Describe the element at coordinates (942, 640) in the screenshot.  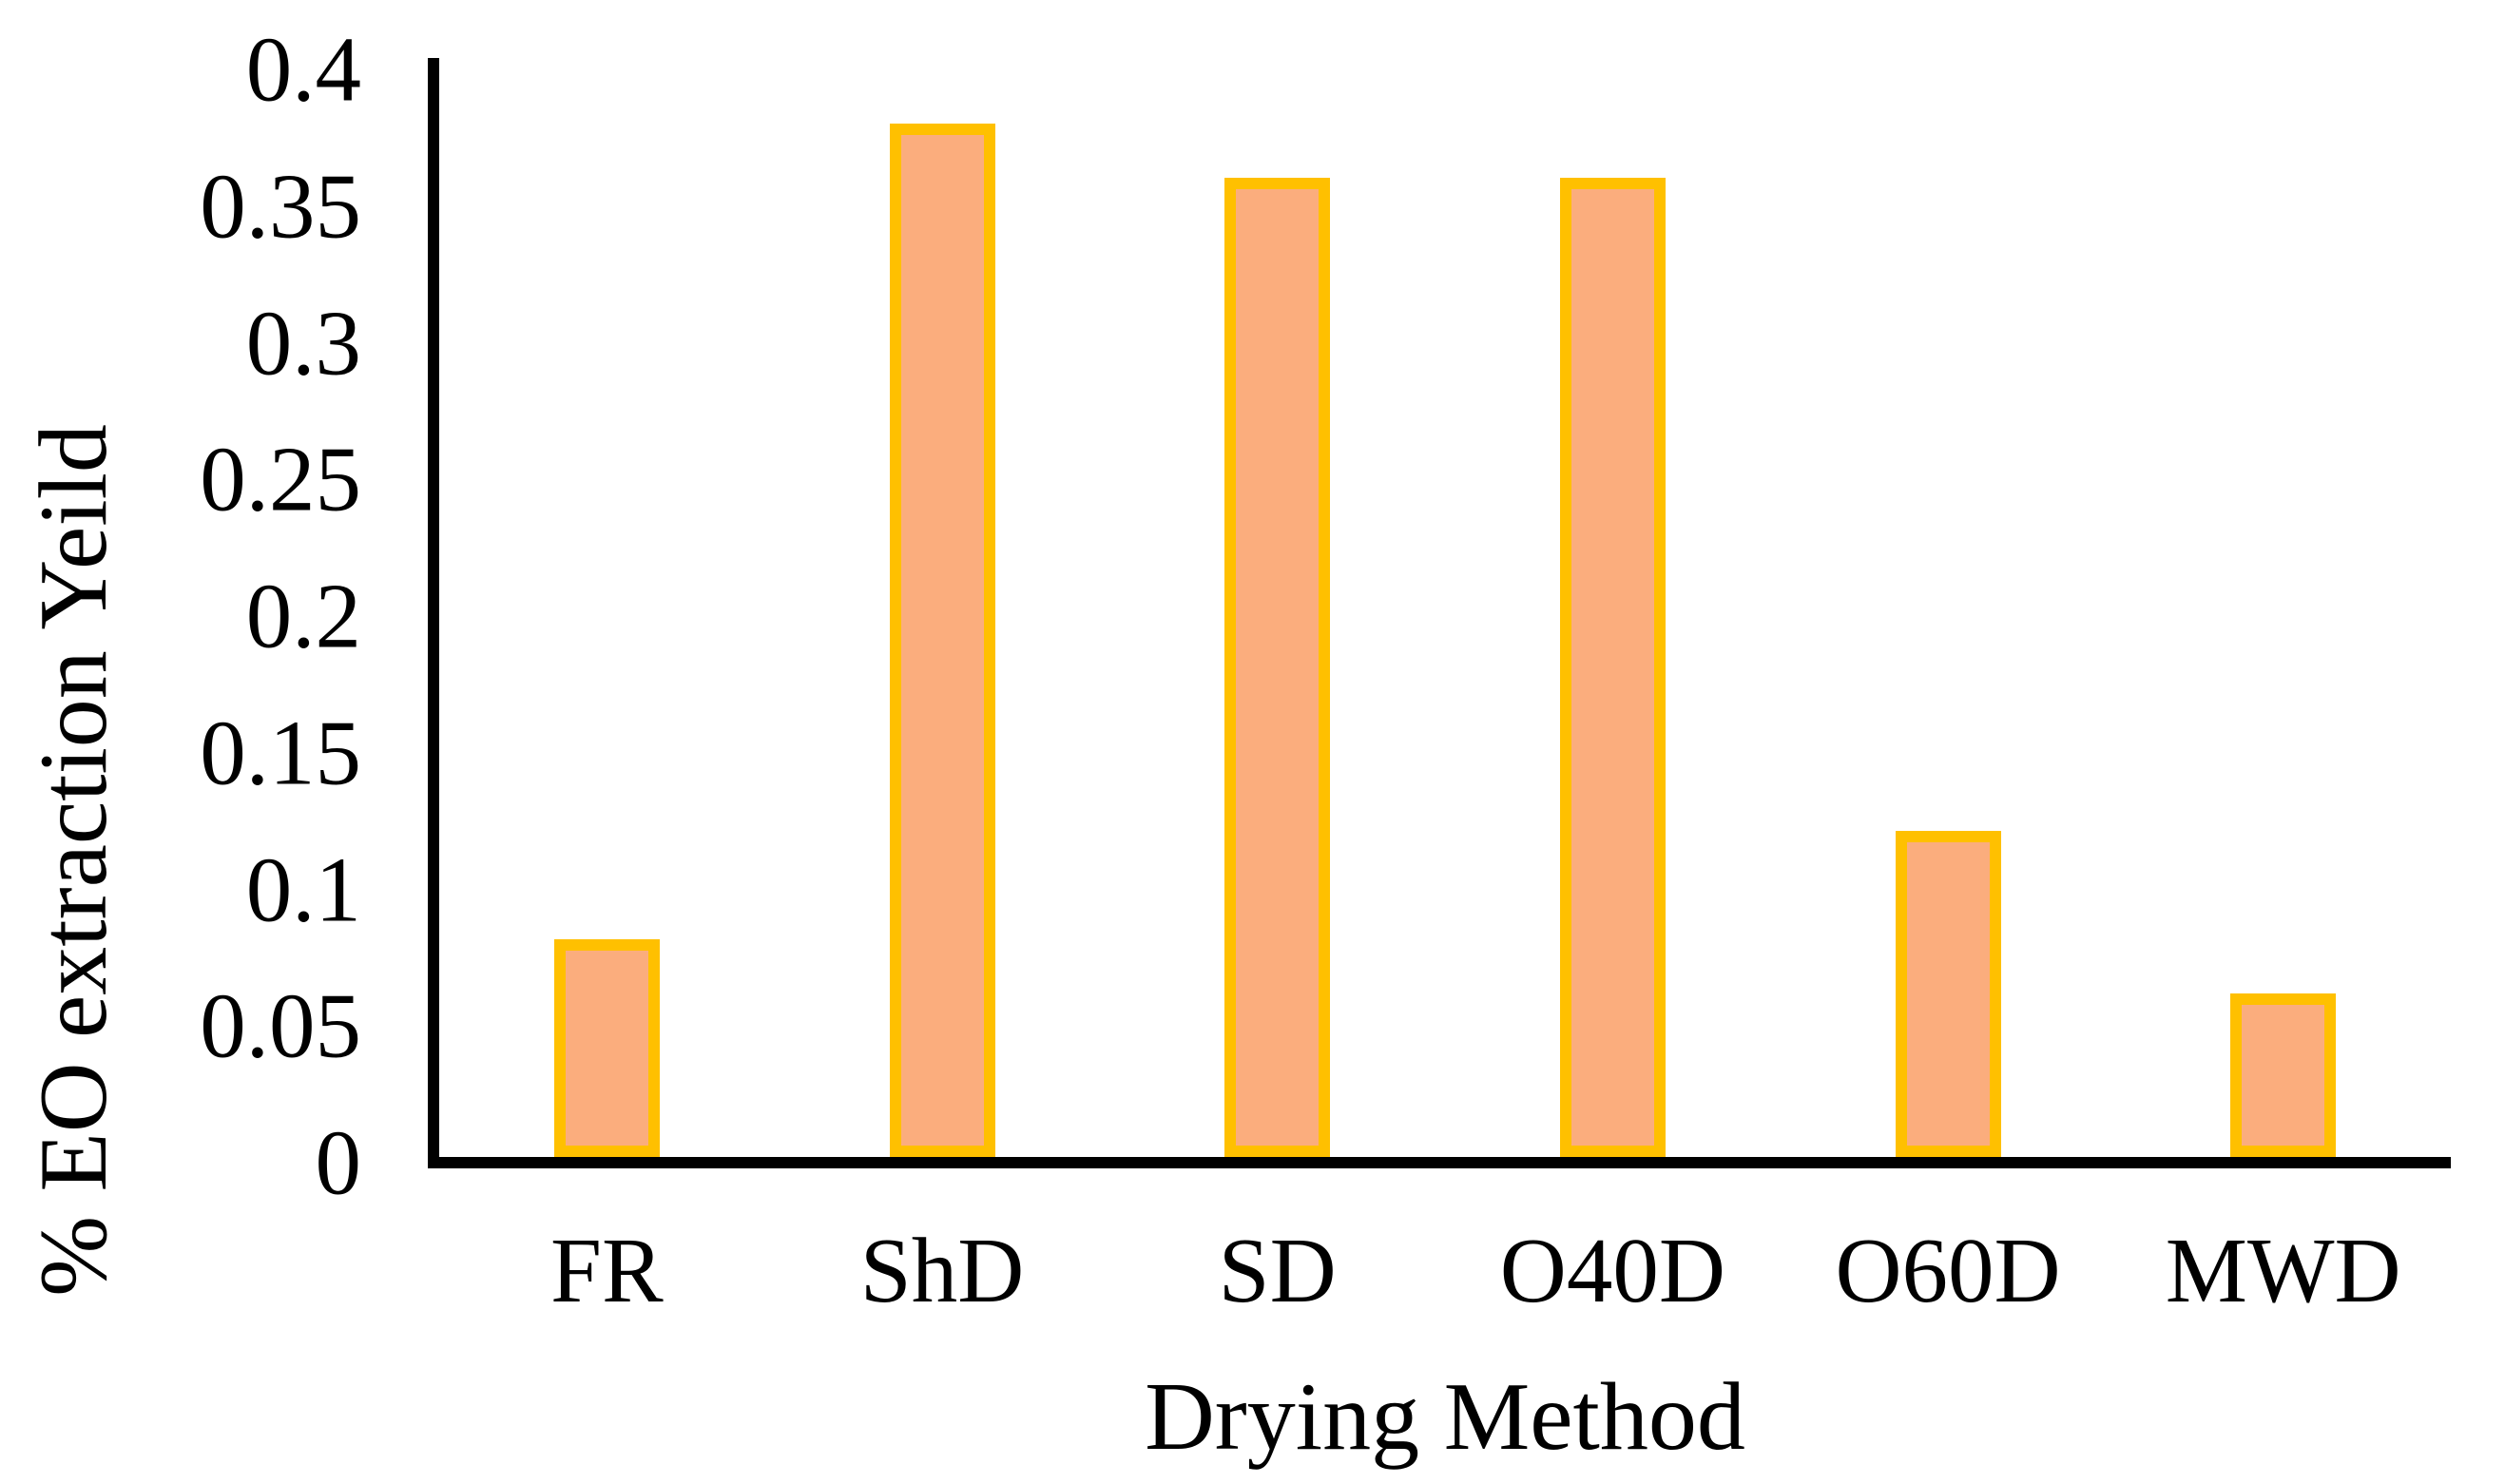
I see `bar-ShD` at that location.